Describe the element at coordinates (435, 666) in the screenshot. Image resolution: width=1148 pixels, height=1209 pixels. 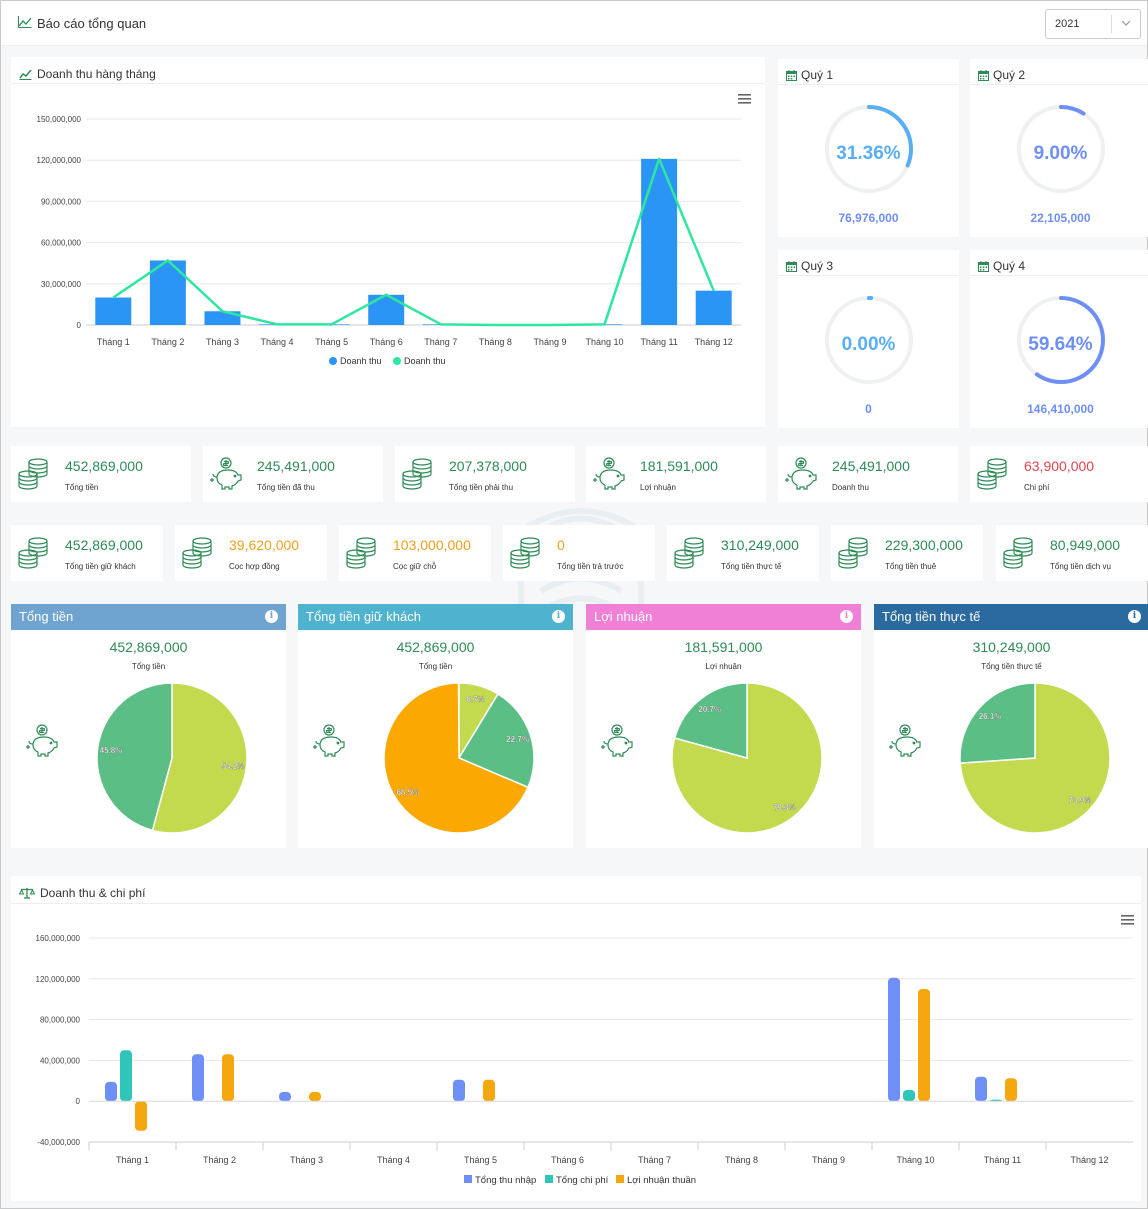
I see `pie-subtitle: Tổng tiền` at that location.